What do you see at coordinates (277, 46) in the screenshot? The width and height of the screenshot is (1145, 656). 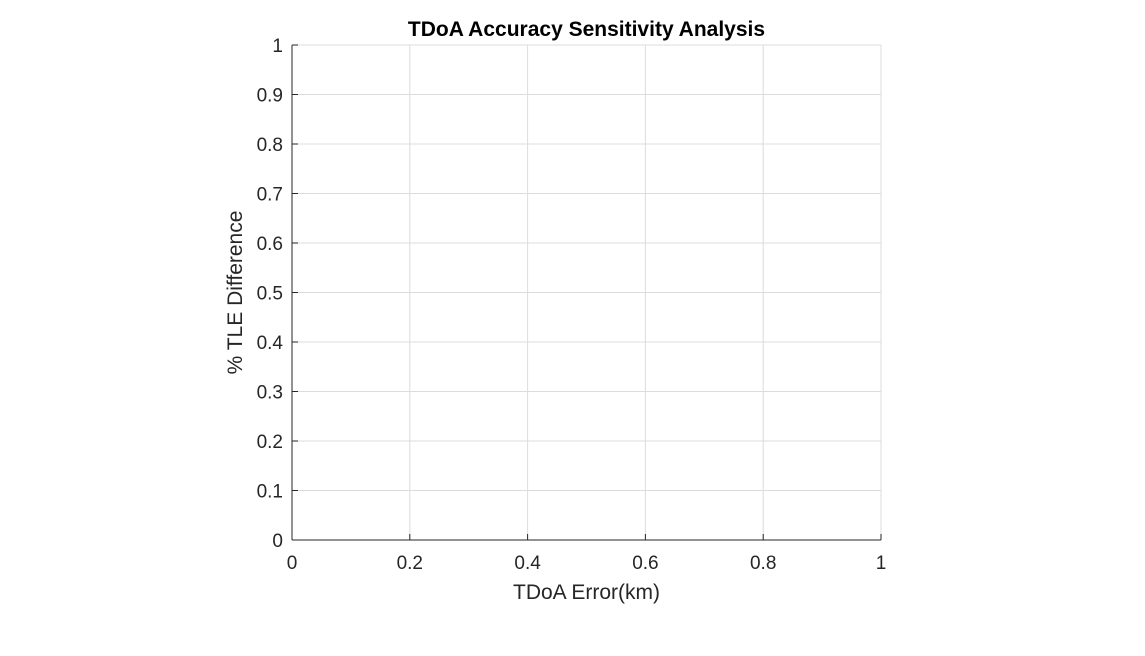 I see `y-tick-label: 1` at bounding box center [277, 46].